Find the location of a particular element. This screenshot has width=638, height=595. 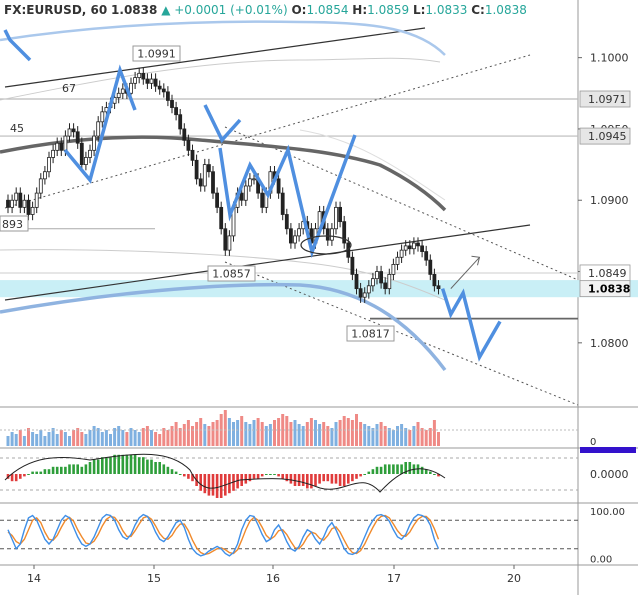

annotation-label: 1.0857 is located at coordinates (231, 274).